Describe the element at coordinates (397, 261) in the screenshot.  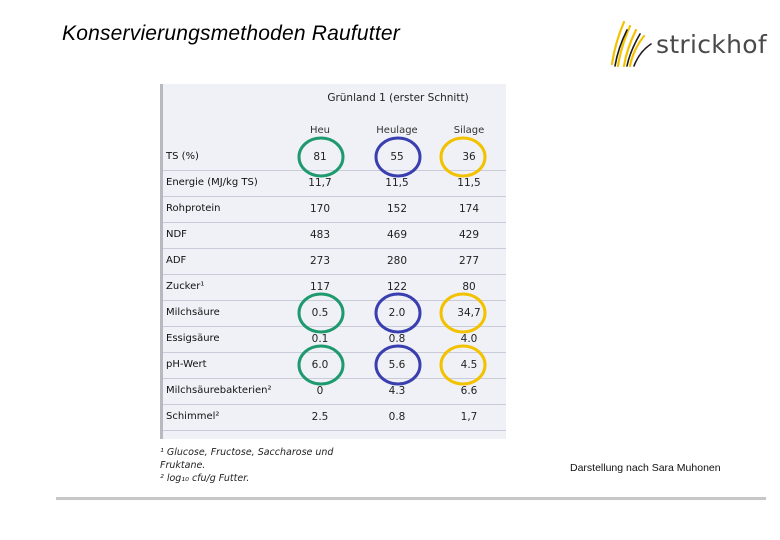
I see `table-cell: 280` at that location.